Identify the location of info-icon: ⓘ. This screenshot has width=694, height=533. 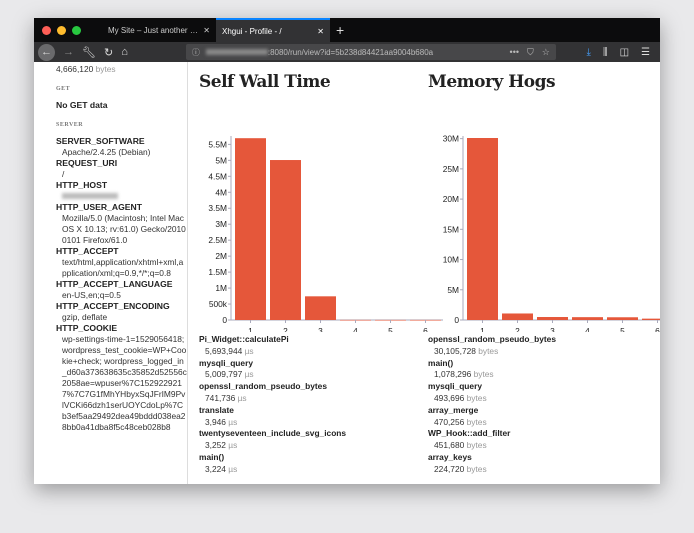
(195, 52).